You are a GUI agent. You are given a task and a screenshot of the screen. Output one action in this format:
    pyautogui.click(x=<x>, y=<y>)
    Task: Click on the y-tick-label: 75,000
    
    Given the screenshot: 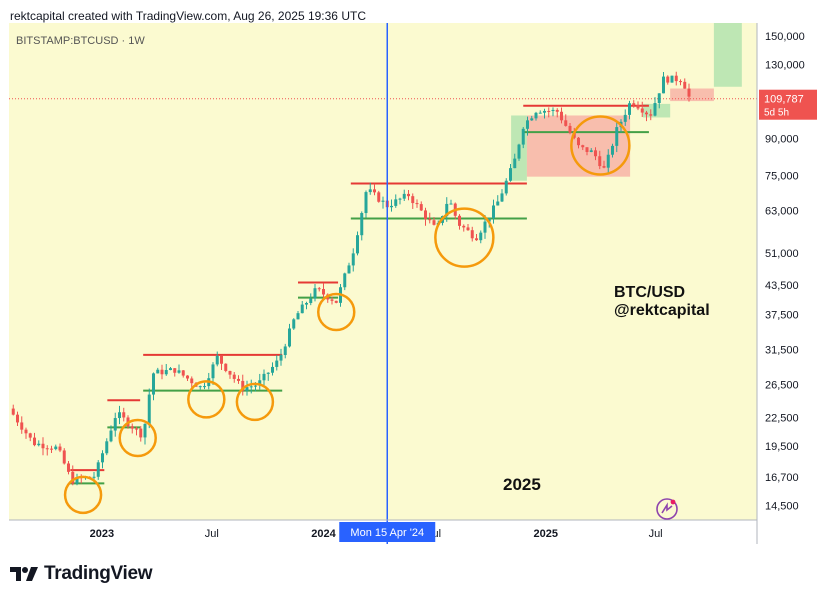 What is the action you would take?
    pyautogui.click(x=782, y=176)
    